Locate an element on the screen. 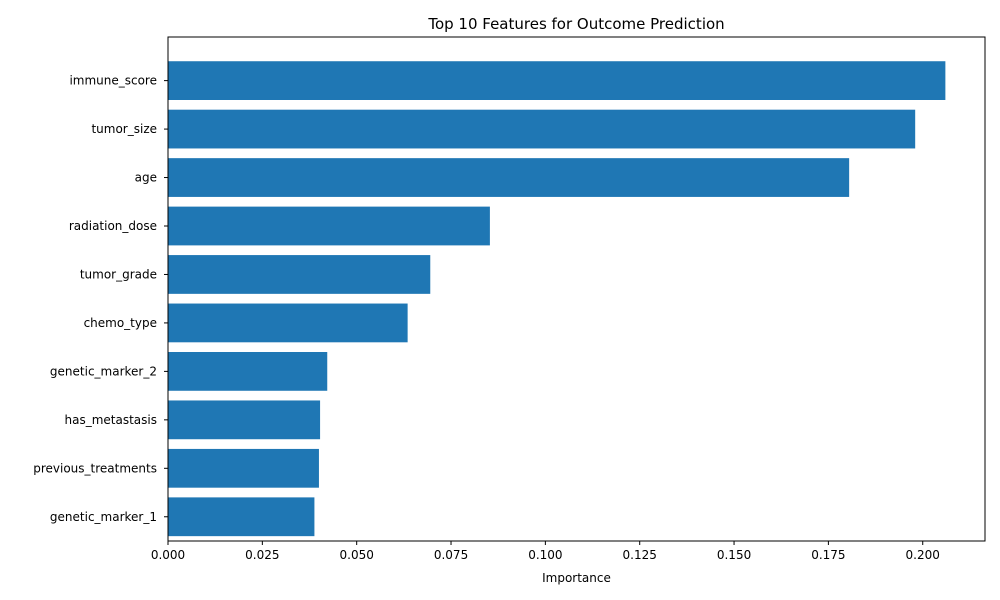 The image size is (1000, 600). bar-chemo-type is located at coordinates (288, 323).